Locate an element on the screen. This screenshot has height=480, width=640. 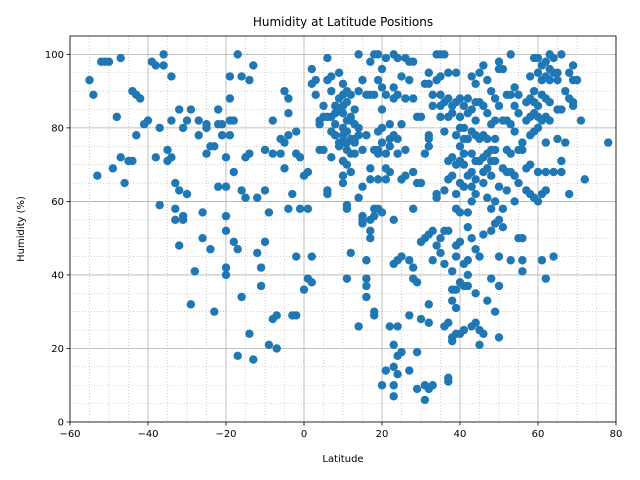
y-tick-label: 60 is located at coordinates (57, 202).